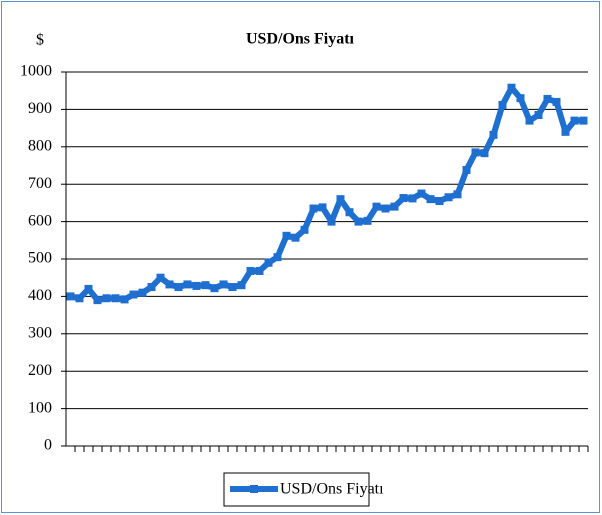 The image size is (602, 515). I want to click on y-tick-label: 0, so click(48, 445).